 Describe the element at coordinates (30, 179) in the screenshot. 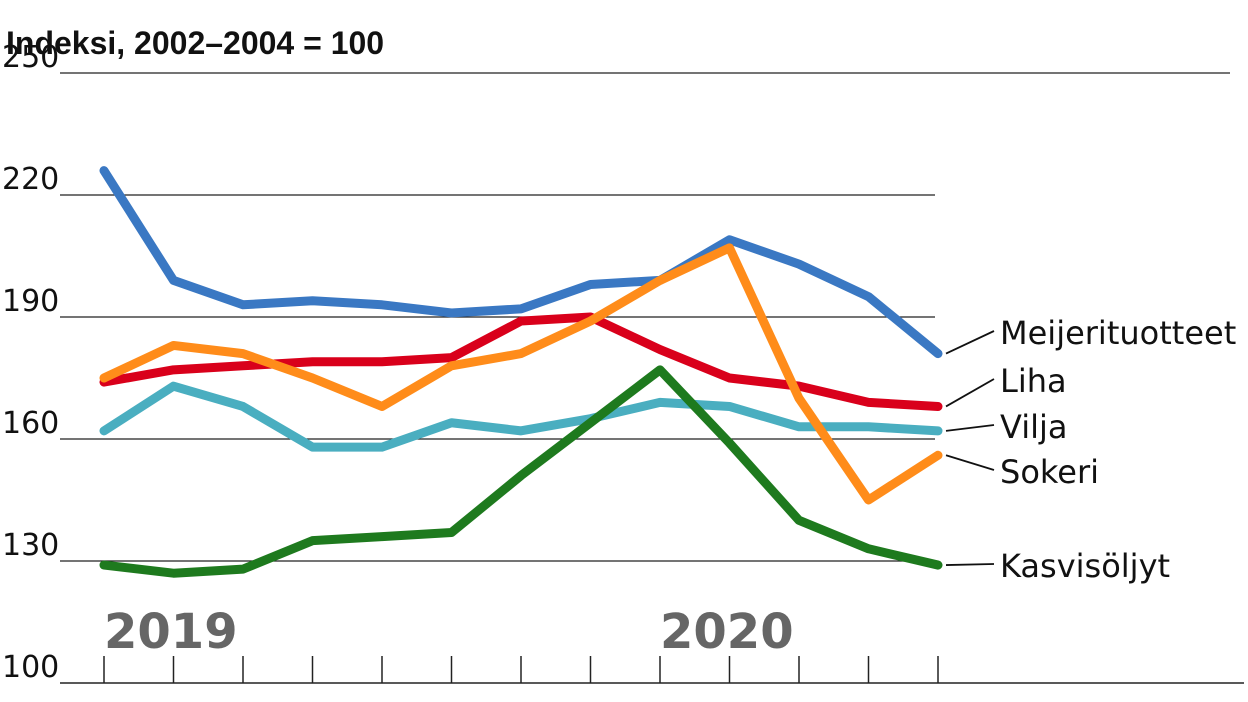

I see `y-tick-label-220: 220` at that location.